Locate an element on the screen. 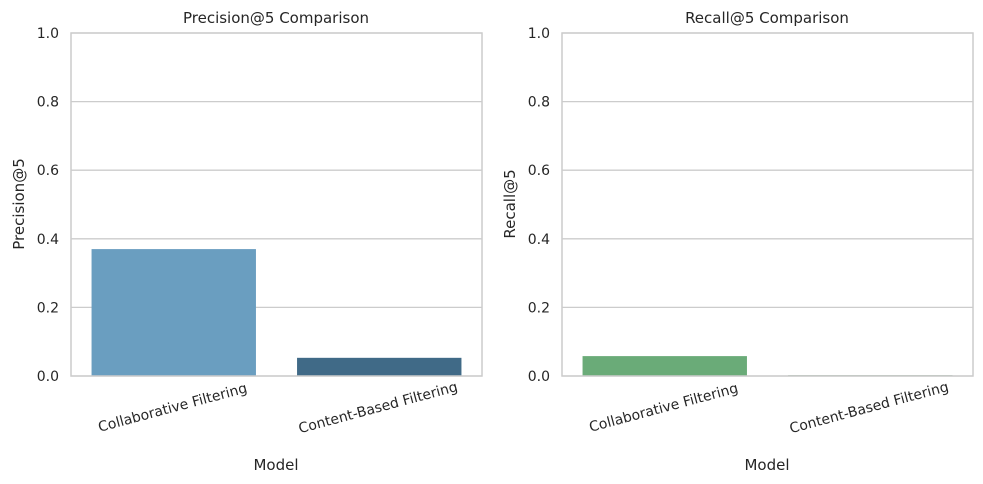 Image resolution: width=983 pixels, height=484 pixels. y-axis-label: Precision@5 is located at coordinates (19, 203).